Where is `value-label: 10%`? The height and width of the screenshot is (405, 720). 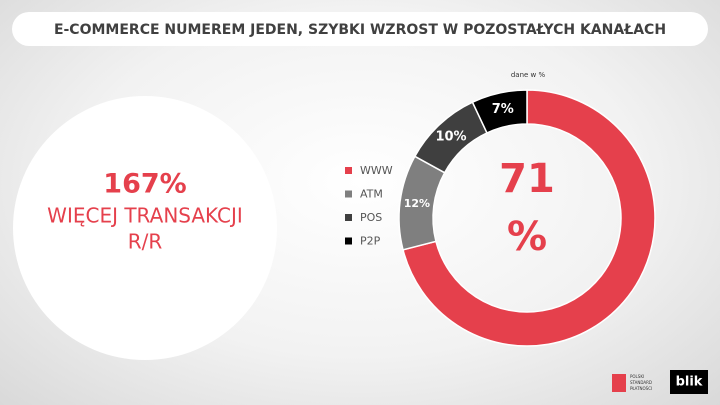
value-label: 10% is located at coordinates (450, 137).